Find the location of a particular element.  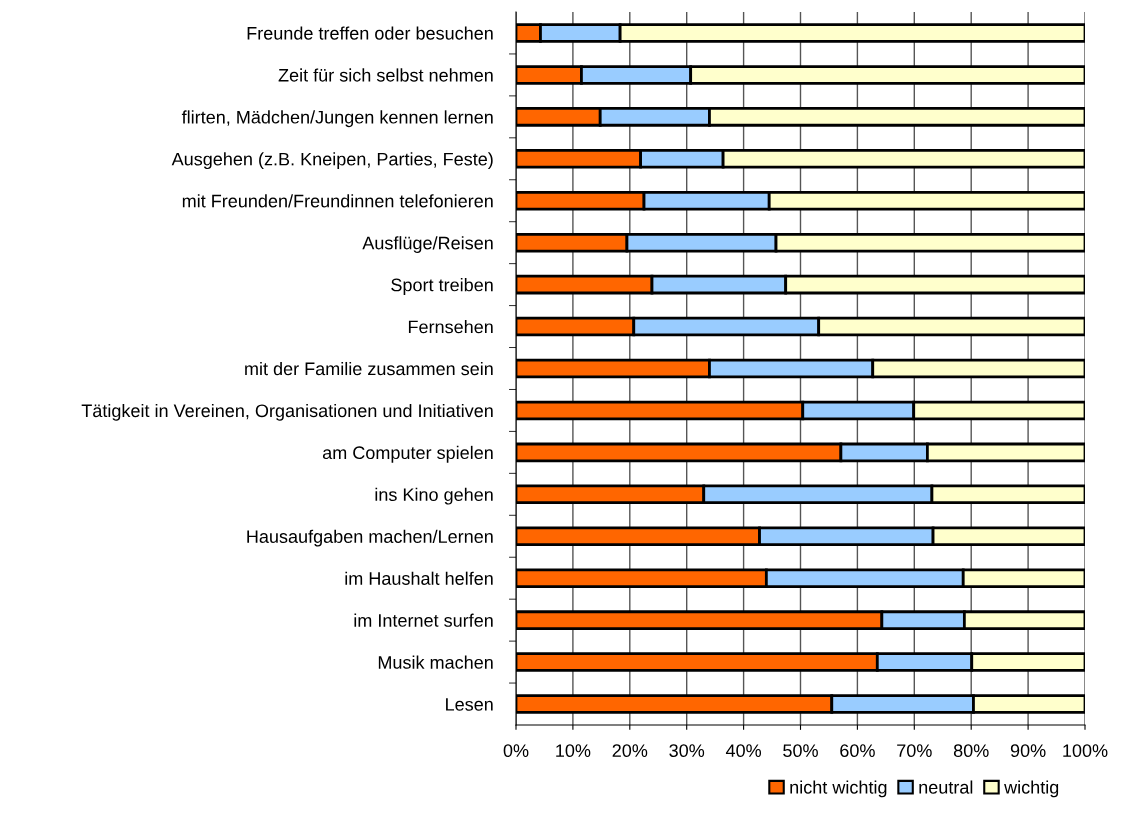

y-tick-label: Tätigkeit in Vereinen, Organisationen und Initiativen is located at coordinates (287, 412).